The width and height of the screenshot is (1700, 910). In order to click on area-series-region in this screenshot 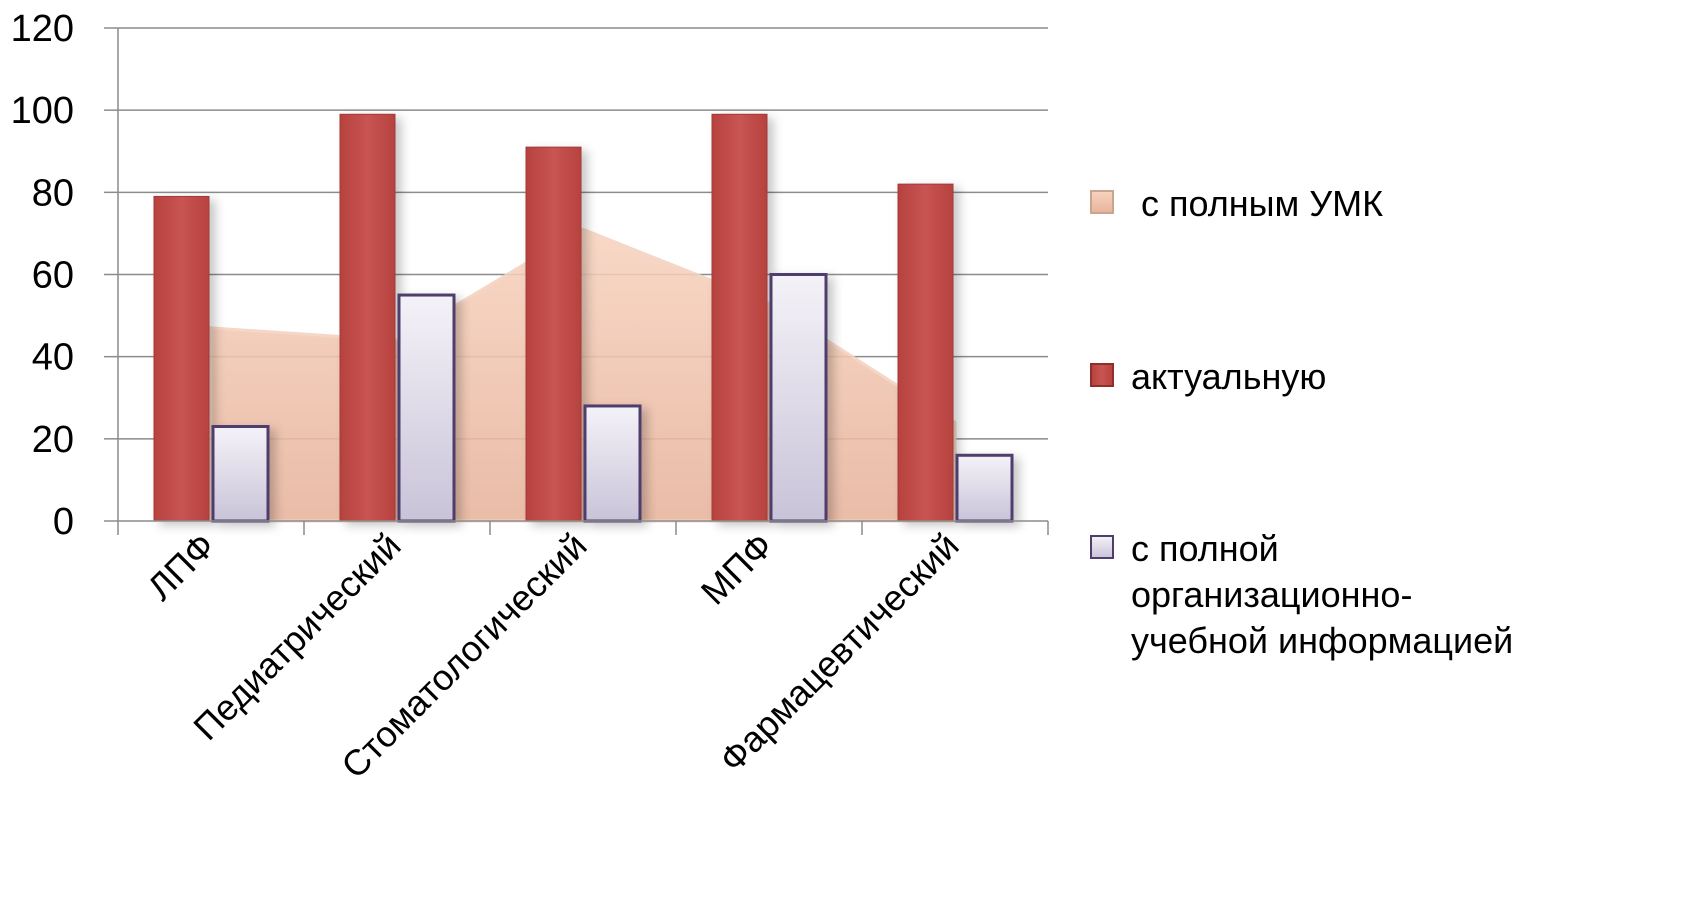, I will do `click(583, 375)`.